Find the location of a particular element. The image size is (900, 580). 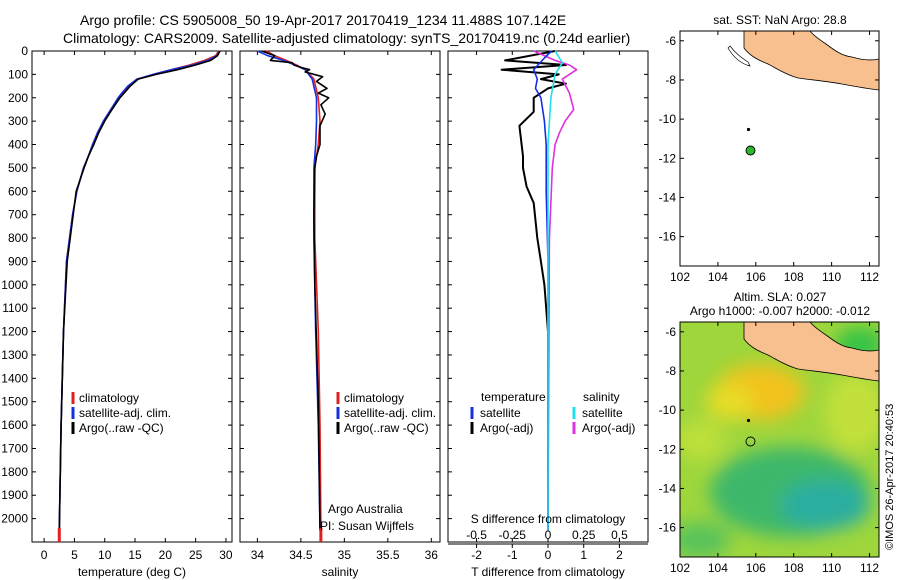

sla-small-island is located at coordinates (748, 420).